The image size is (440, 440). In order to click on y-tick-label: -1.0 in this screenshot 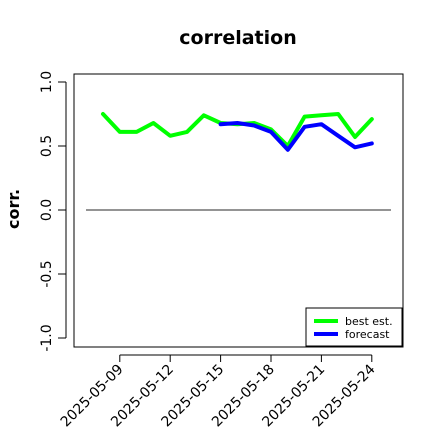, I will do `click(47, 337)`.